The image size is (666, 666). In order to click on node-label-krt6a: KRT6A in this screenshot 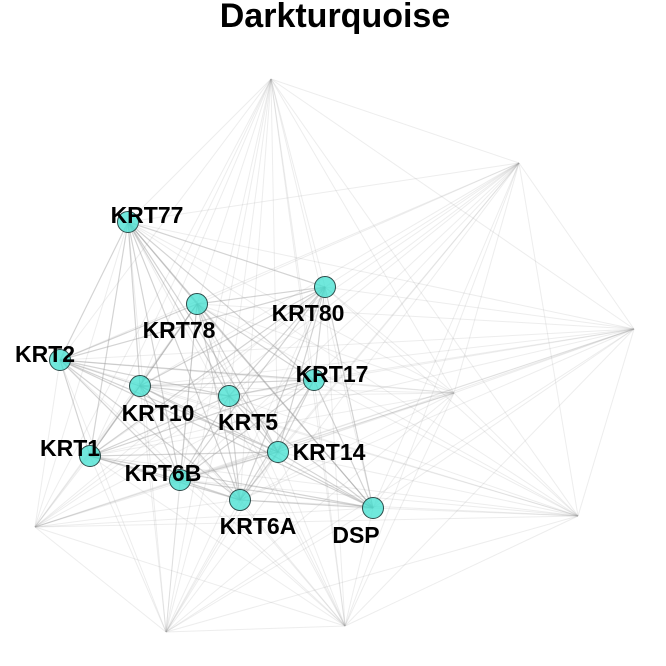, I will do `click(258, 526)`.